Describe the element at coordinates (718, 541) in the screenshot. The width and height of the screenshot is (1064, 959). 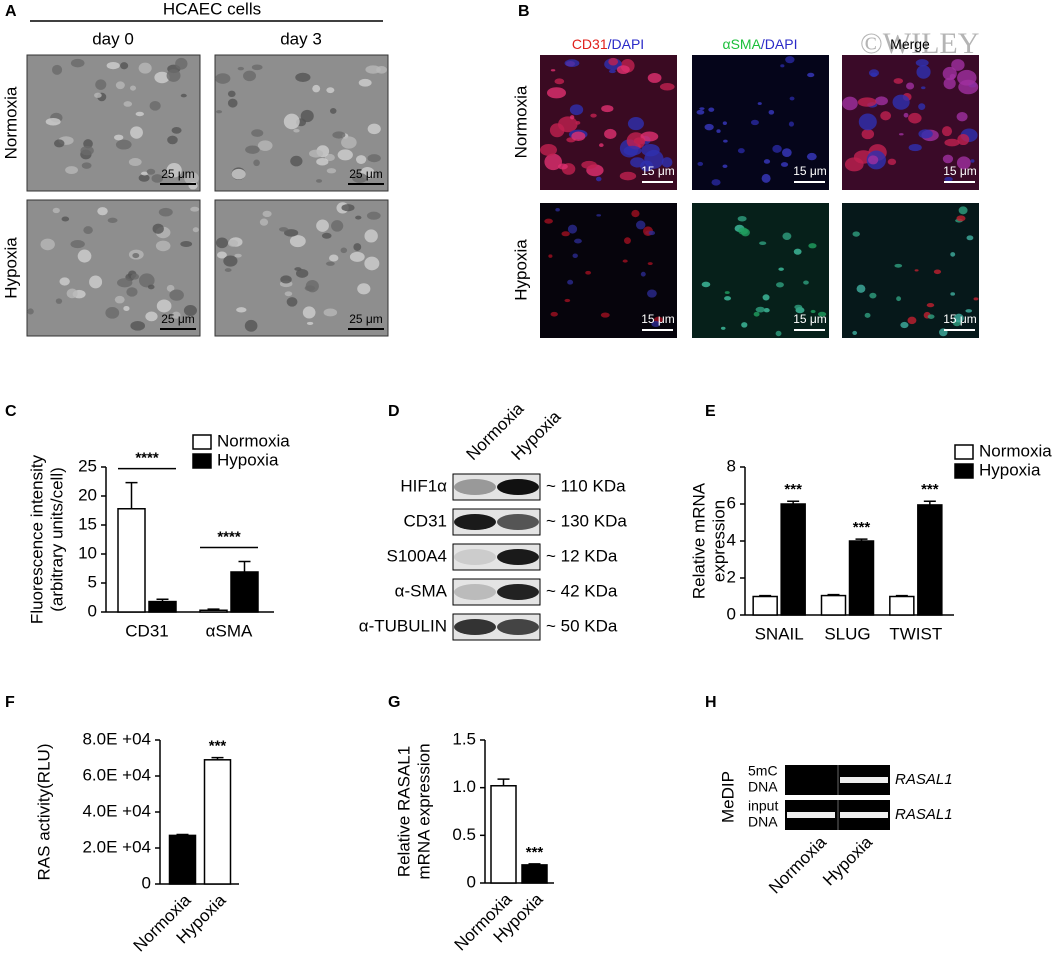
I see `y-axis-label: expression` at that location.